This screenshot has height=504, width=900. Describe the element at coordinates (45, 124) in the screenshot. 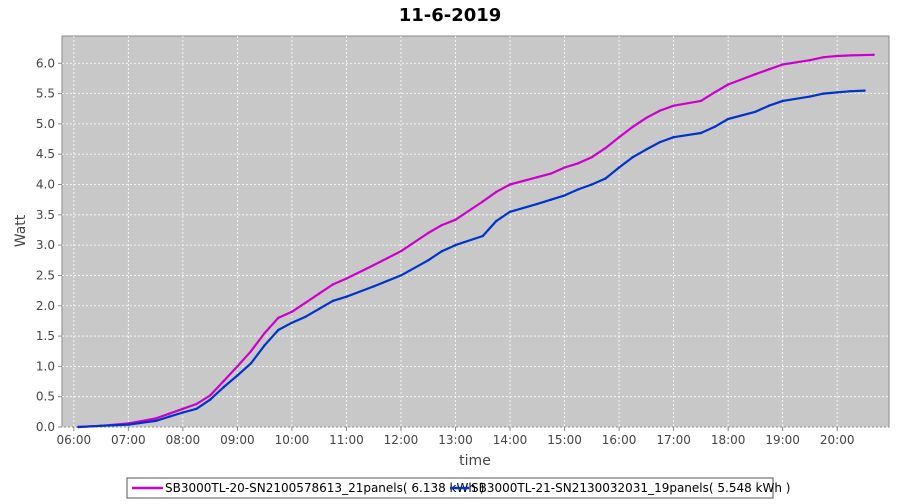

I see `y-tick-label: 5.0` at that location.